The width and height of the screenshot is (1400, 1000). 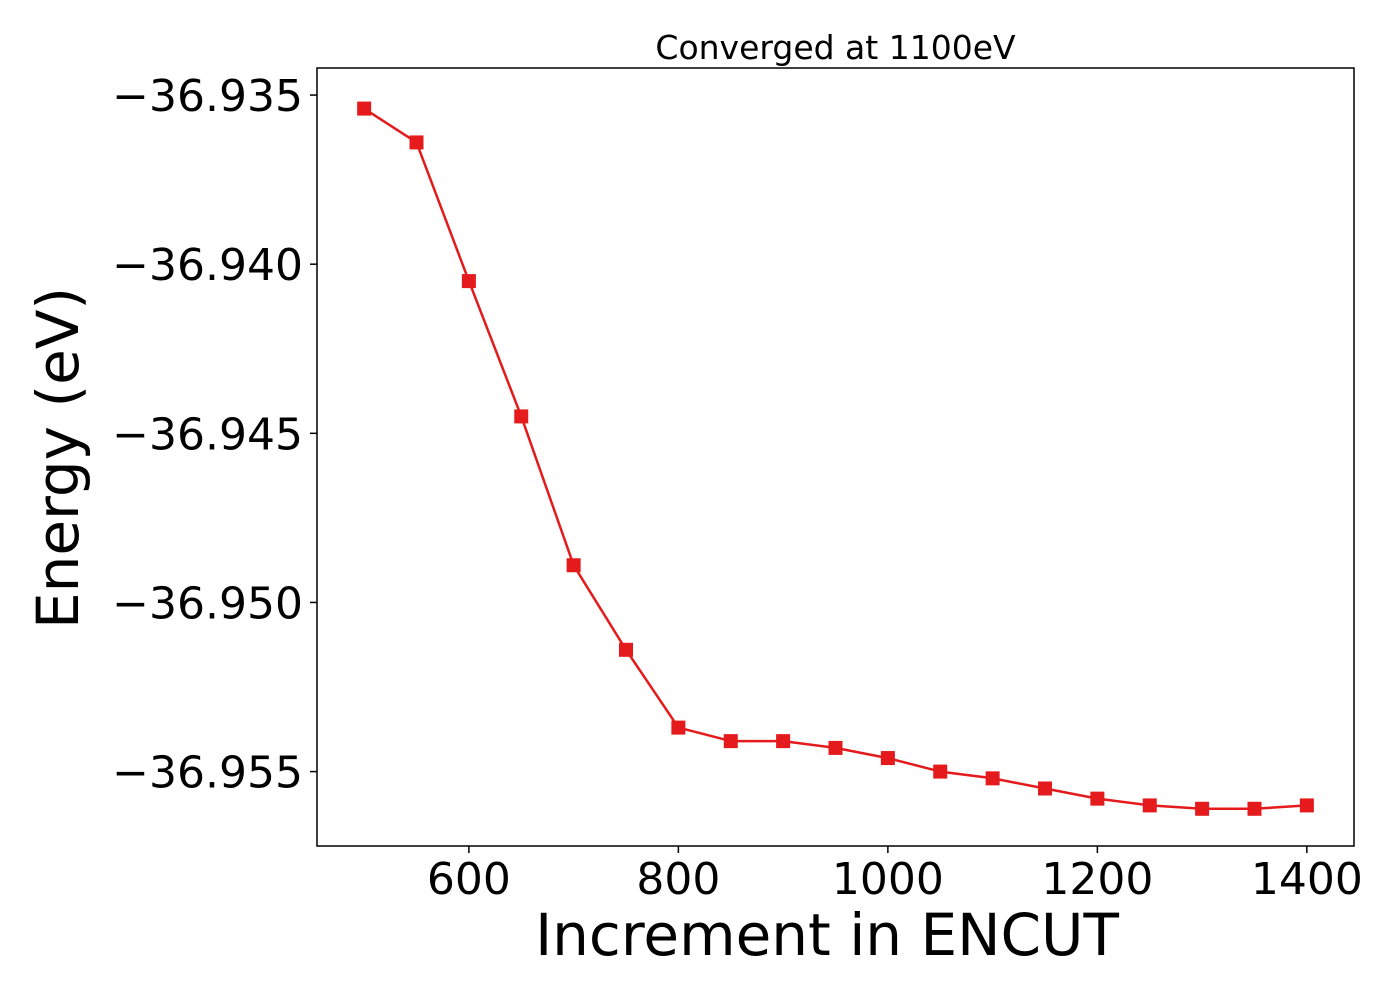 I want to click on y-axis-ticks: −36.935 −36.940 −36.945 −36.950 −36.955, so click(x=214, y=435).